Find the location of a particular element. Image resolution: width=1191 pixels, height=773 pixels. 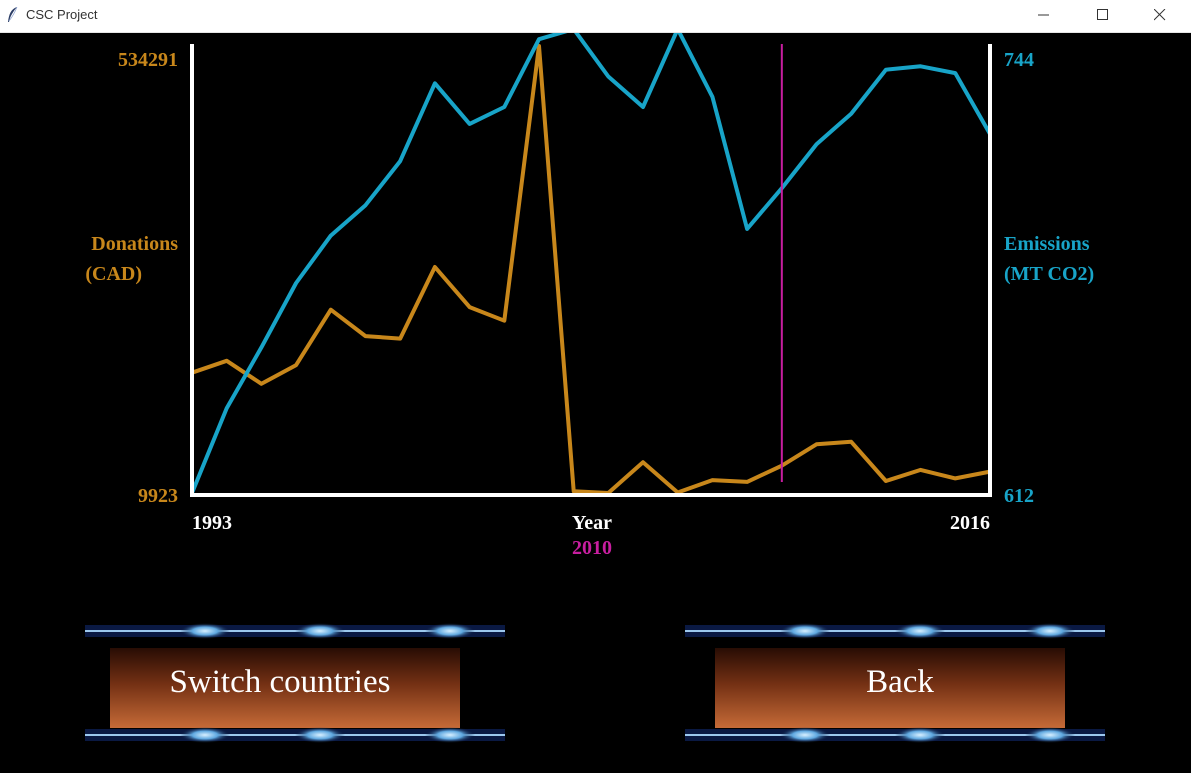

back-button-art is located at coordinates (895, 683).